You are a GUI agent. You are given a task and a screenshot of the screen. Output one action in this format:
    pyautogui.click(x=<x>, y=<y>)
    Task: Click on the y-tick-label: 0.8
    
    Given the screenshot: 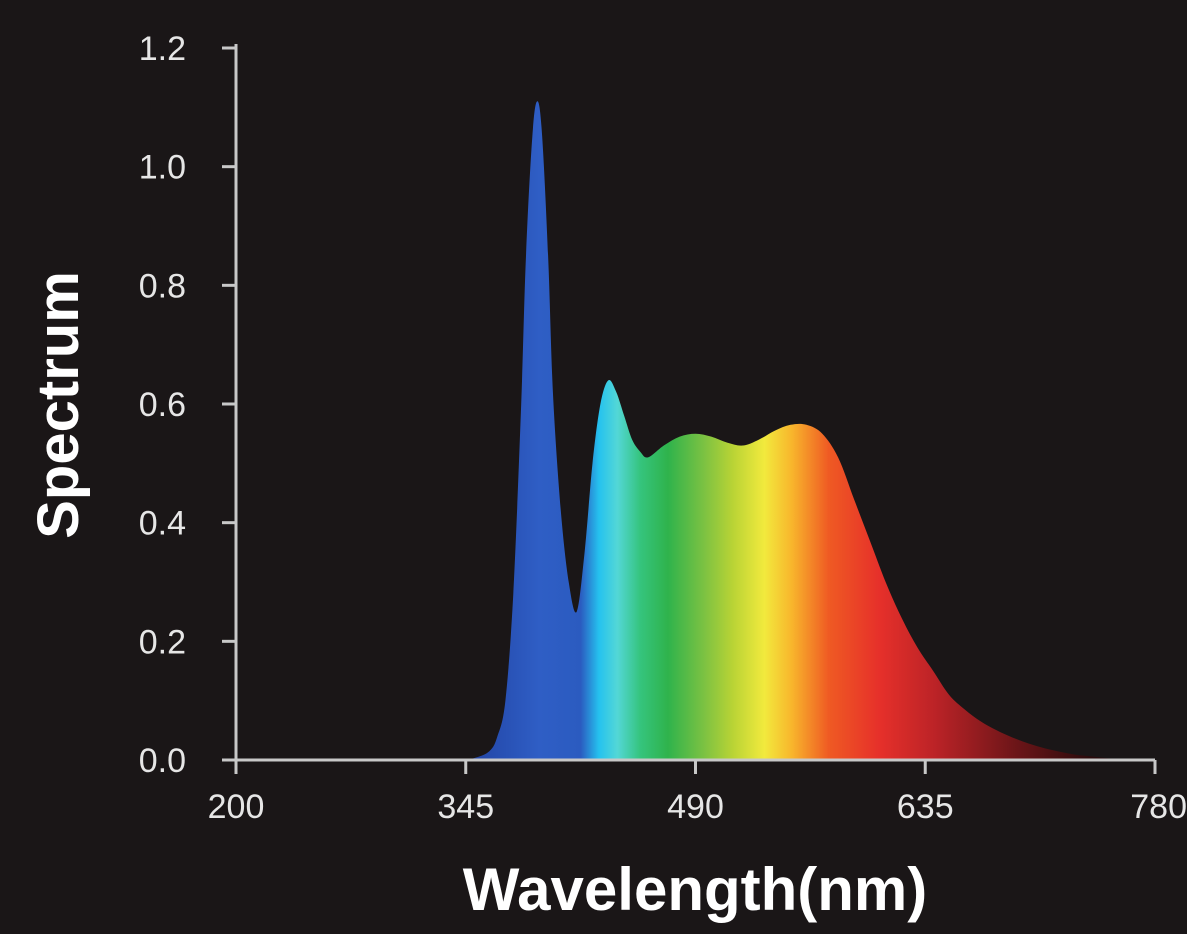 What is the action you would take?
    pyautogui.click(x=162, y=286)
    